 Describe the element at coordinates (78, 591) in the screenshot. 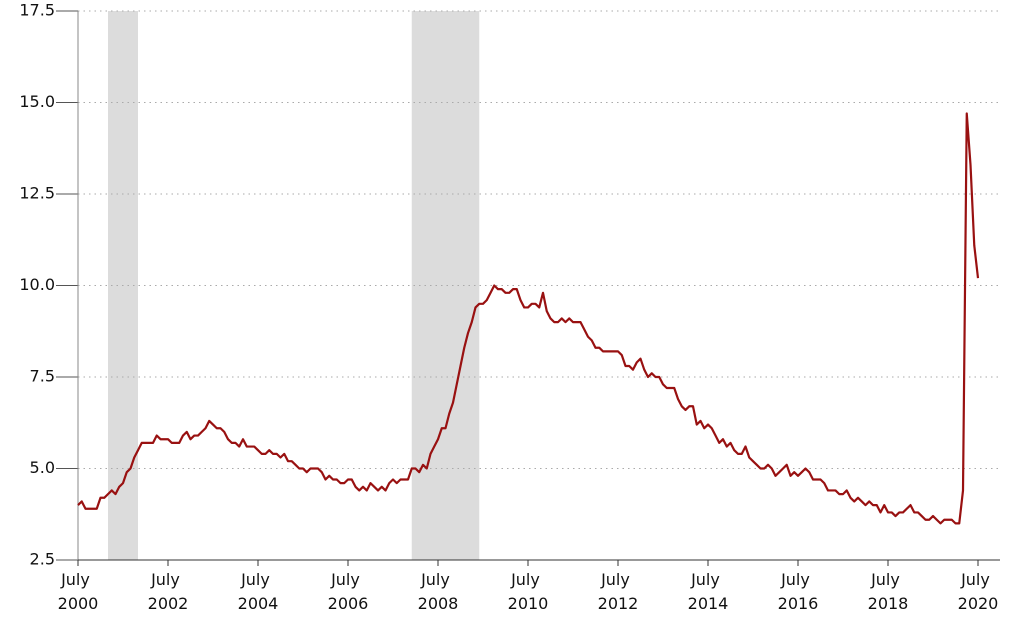

I see `x-tick-label: July 2000` at that location.